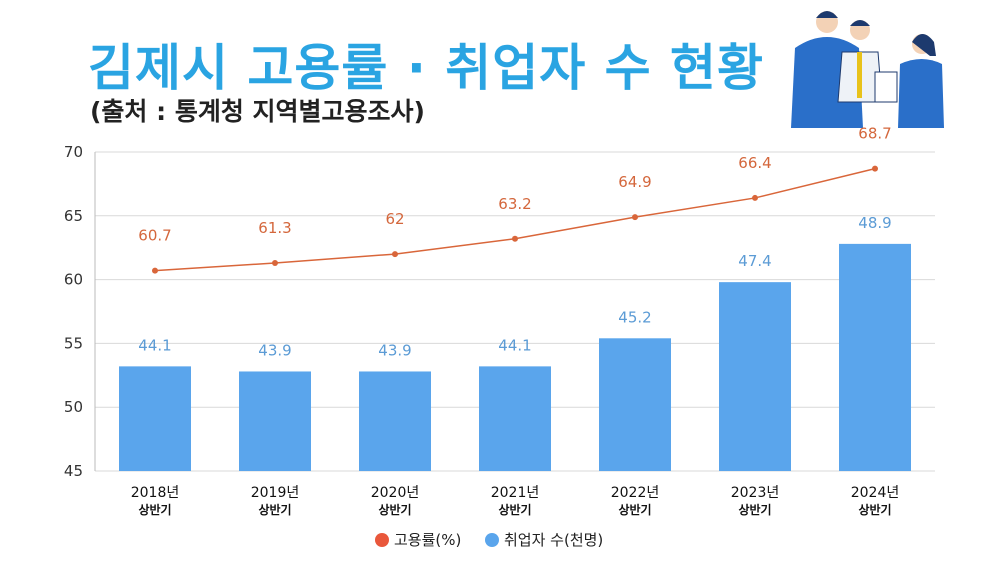 The width and height of the screenshot is (1000, 563). I want to click on y-tick-label: 60, so click(73, 280).